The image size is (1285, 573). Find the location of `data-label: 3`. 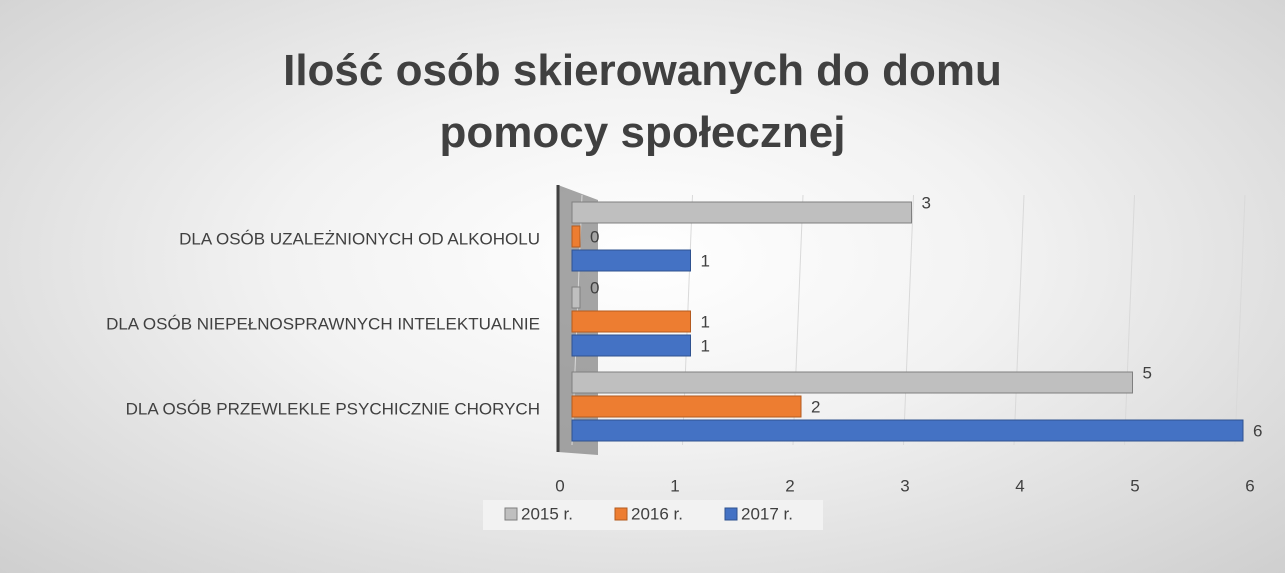

data-label: 3 is located at coordinates (926, 202).